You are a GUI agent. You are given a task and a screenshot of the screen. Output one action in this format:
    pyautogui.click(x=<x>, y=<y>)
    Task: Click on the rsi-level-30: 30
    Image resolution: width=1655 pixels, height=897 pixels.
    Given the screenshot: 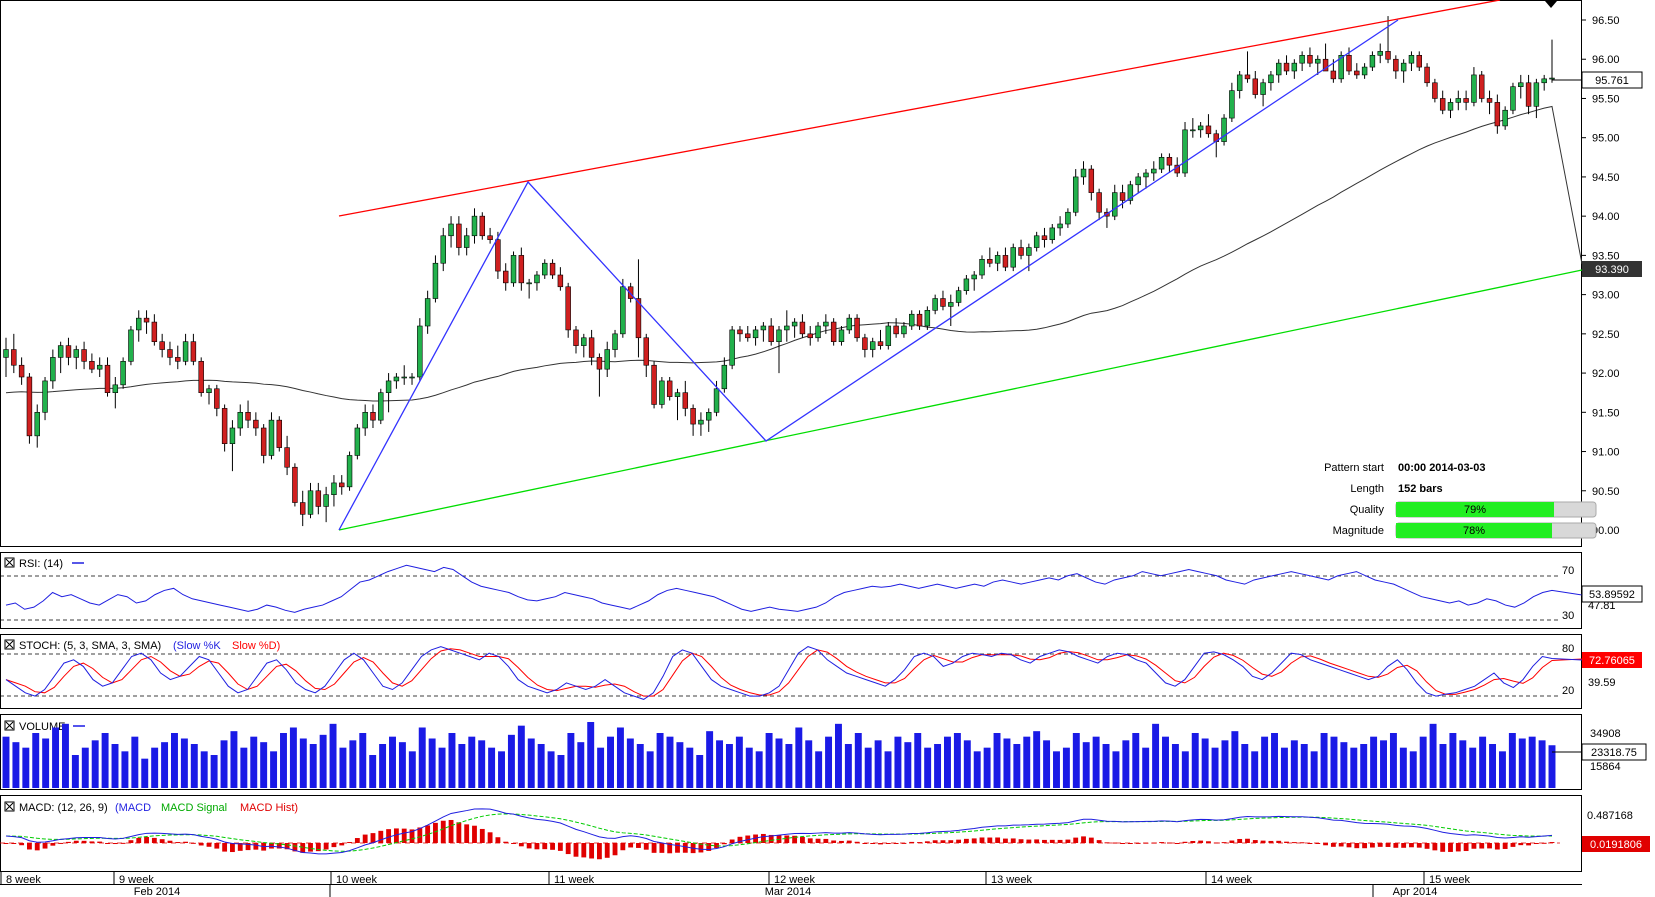 What is the action you would take?
    pyautogui.click(x=1568, y=616)
    